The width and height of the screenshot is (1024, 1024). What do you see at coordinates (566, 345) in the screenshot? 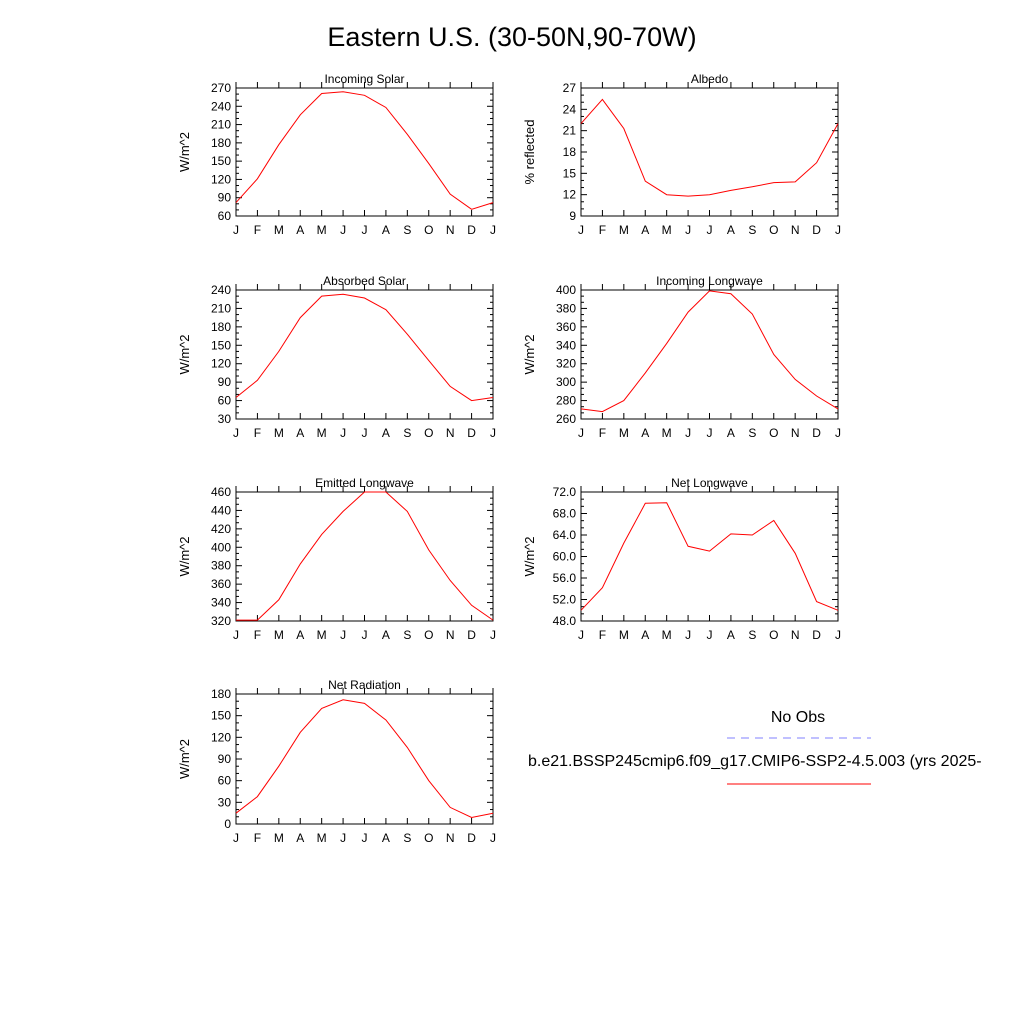
I see `panel-3-ytick-label: 340` at bounding box center [566, 345].